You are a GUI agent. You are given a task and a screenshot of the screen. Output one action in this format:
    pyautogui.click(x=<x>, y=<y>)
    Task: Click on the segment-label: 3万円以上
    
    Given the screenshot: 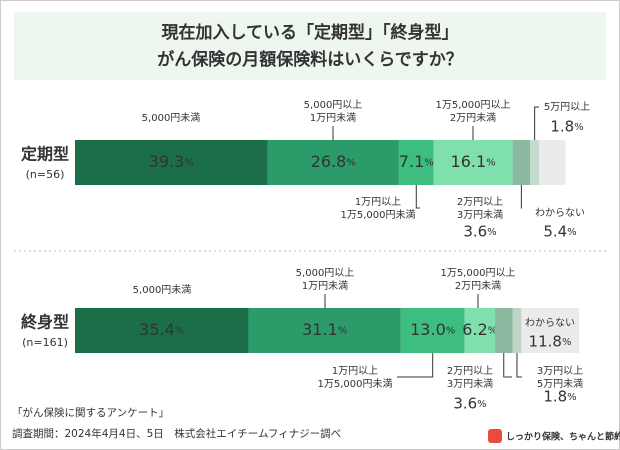 What is the action you would take?
    pyautogui.click(x=560, y=371)
    